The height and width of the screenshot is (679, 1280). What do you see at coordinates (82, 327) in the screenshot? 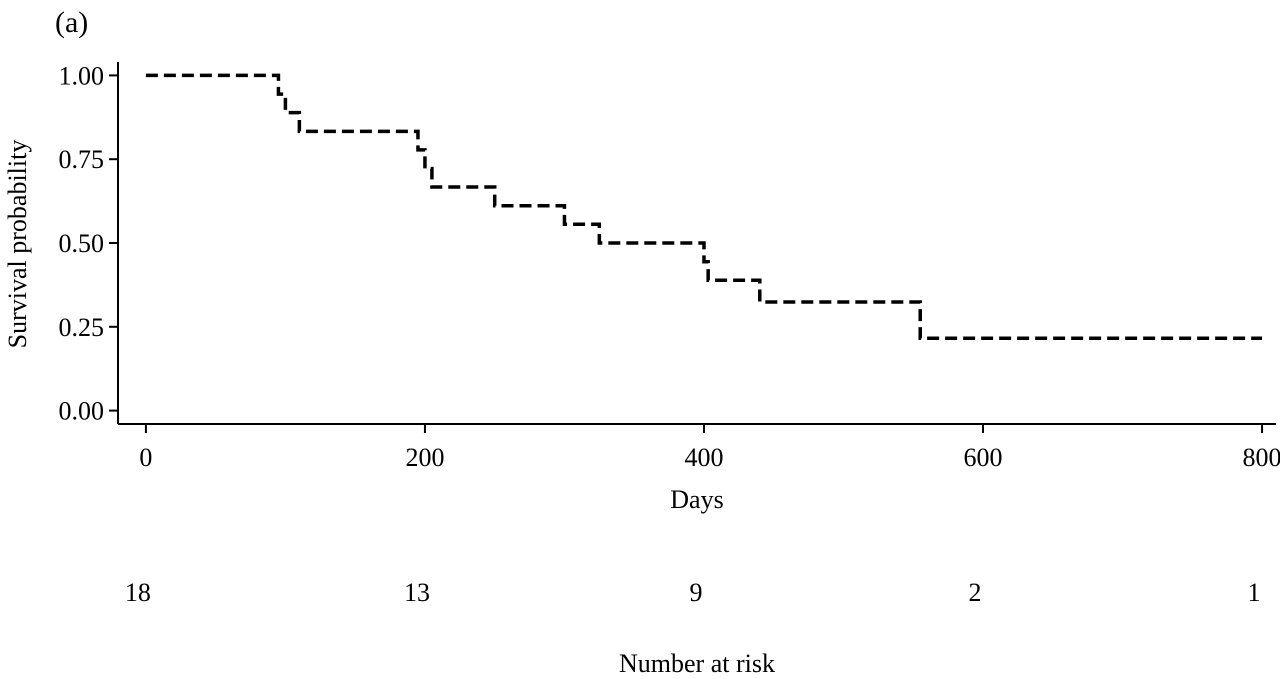
I see `y-tick-label: 0.25` at bounding box center [82, 327].